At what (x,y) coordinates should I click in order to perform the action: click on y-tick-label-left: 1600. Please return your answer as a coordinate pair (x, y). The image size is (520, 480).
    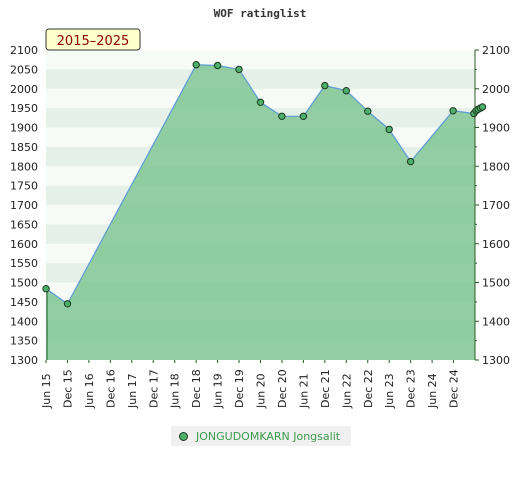
    Looking at the image, I should click on (24, 244).